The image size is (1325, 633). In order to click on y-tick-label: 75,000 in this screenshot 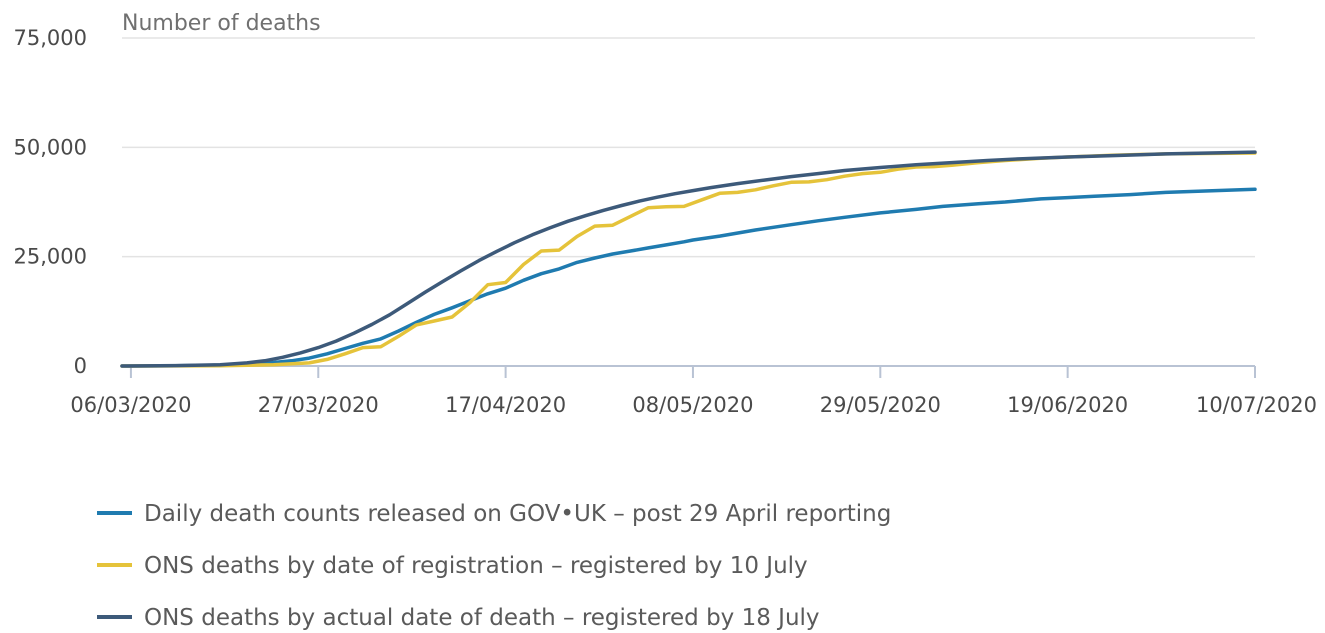, I will do `click(50, 38)`.